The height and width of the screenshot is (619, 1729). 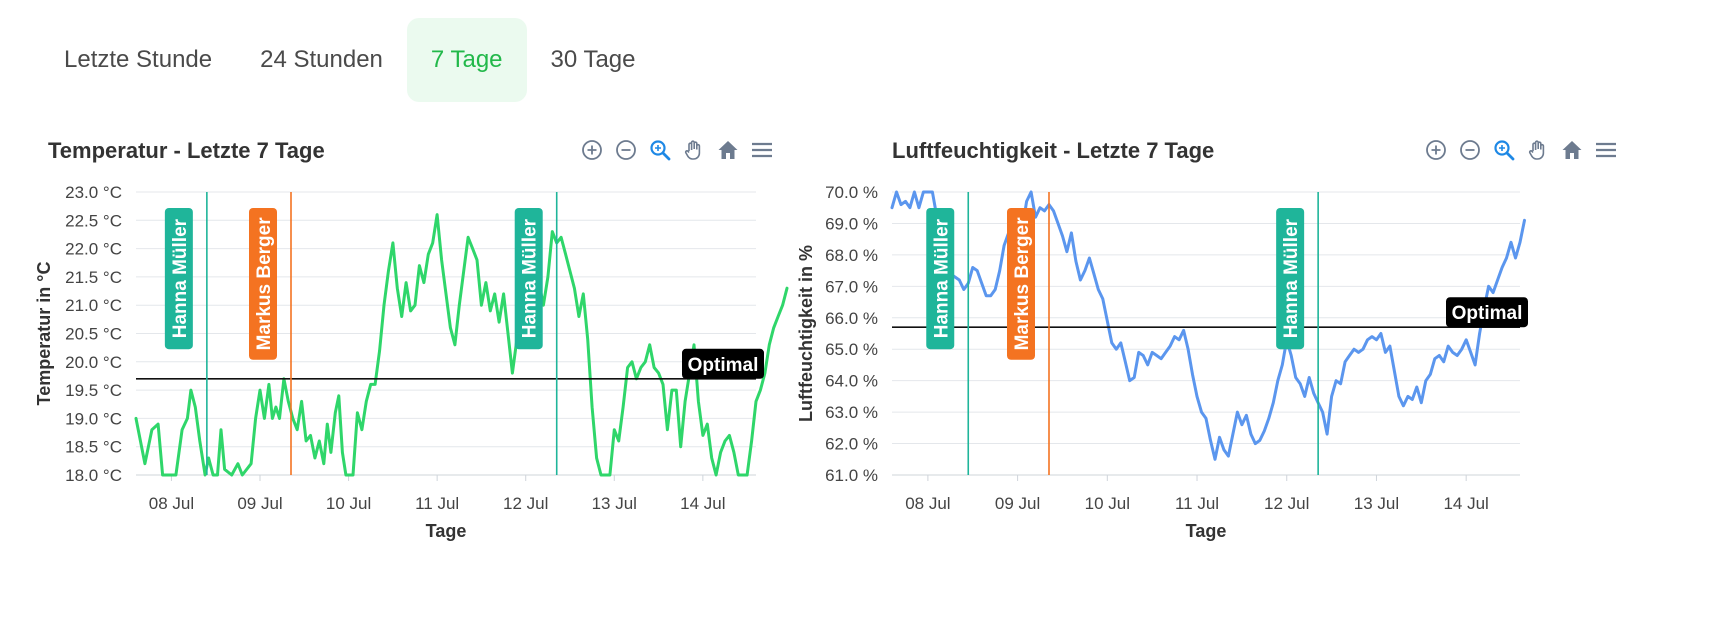 What do you see at coordinates (93, 192) in the screenshot?
I see `y-tick-label: 23.0 °C` at bounding box center [93, 192].